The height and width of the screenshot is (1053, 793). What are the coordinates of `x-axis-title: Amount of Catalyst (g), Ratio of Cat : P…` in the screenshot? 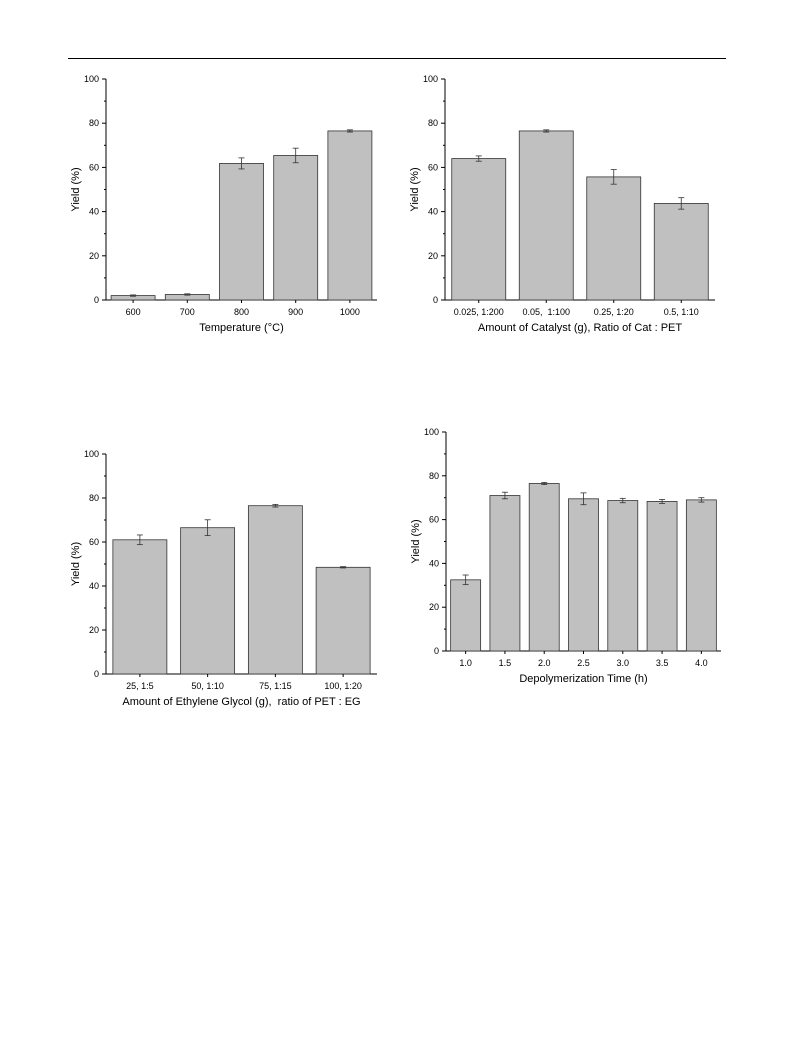 It's located at (580, 328).